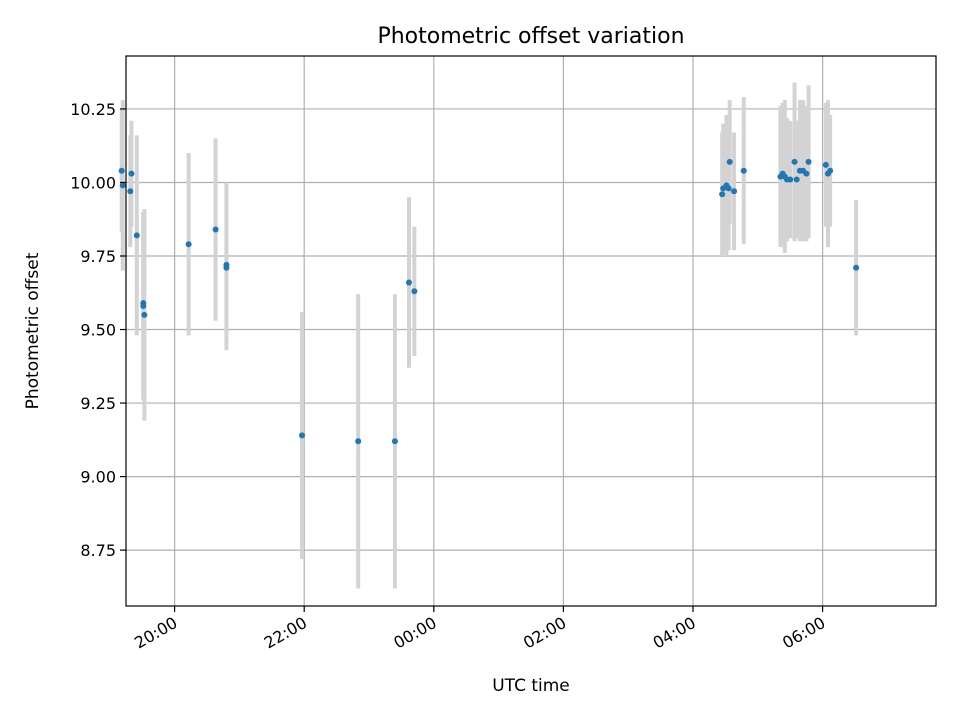  Describe the element at coordinates (93, 109) in the screenshot. I see `y-tick-label: 10.25` at that location.